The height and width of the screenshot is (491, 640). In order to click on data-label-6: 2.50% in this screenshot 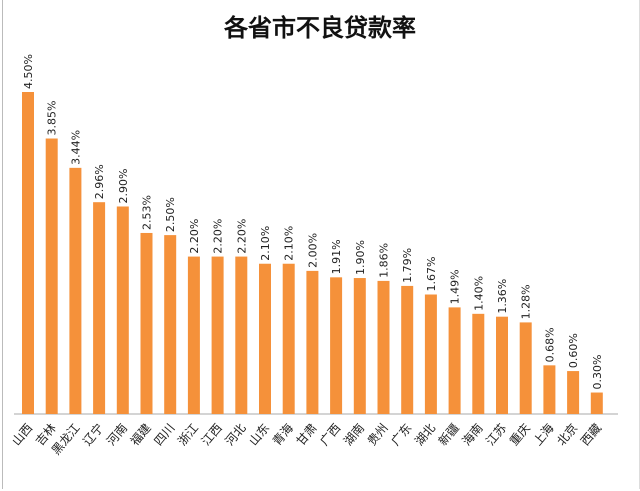, I will do `click(170, 214)`.